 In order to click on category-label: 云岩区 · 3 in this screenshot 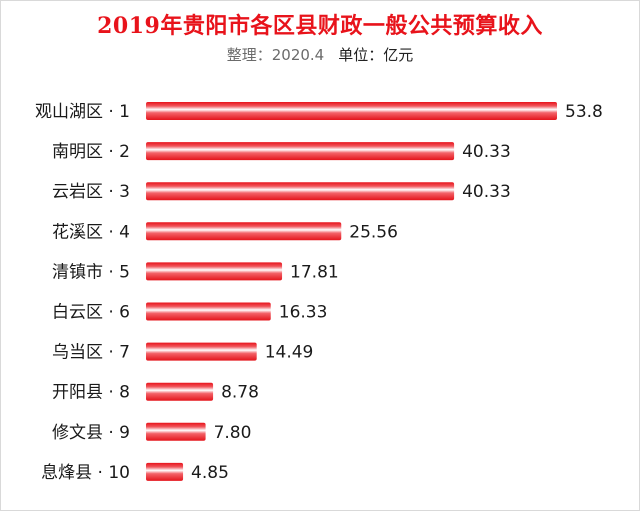, I will do `click(91, 192)`.